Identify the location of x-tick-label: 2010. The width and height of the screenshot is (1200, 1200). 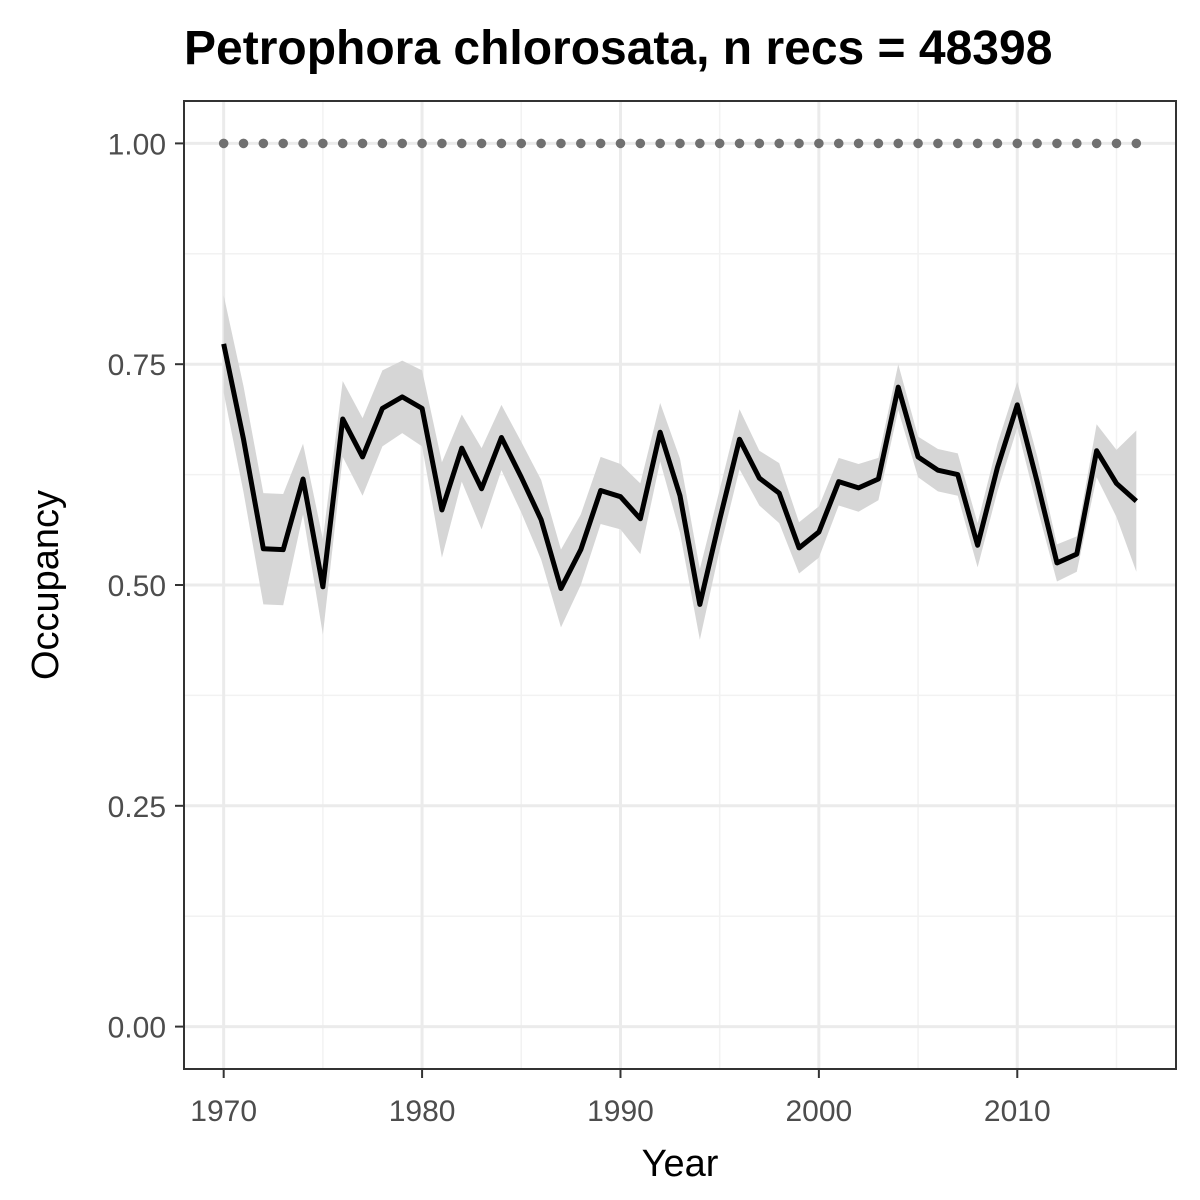
(1017, 1111).